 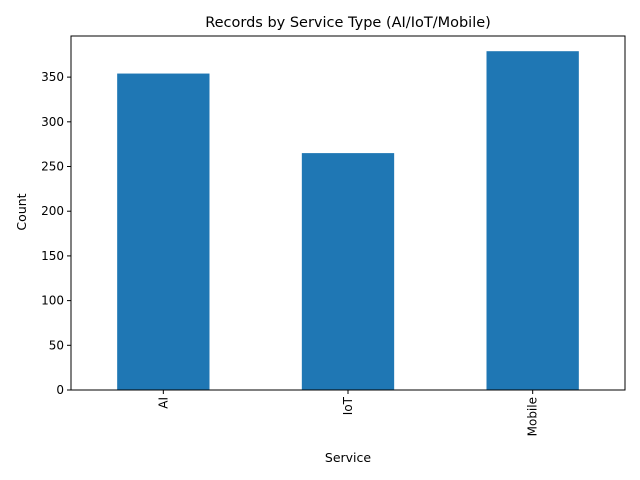 What do you see at coordinates (21, 211) in the screenshot?
I see `y-axis-label: Count` at bounding box center [21, 211].